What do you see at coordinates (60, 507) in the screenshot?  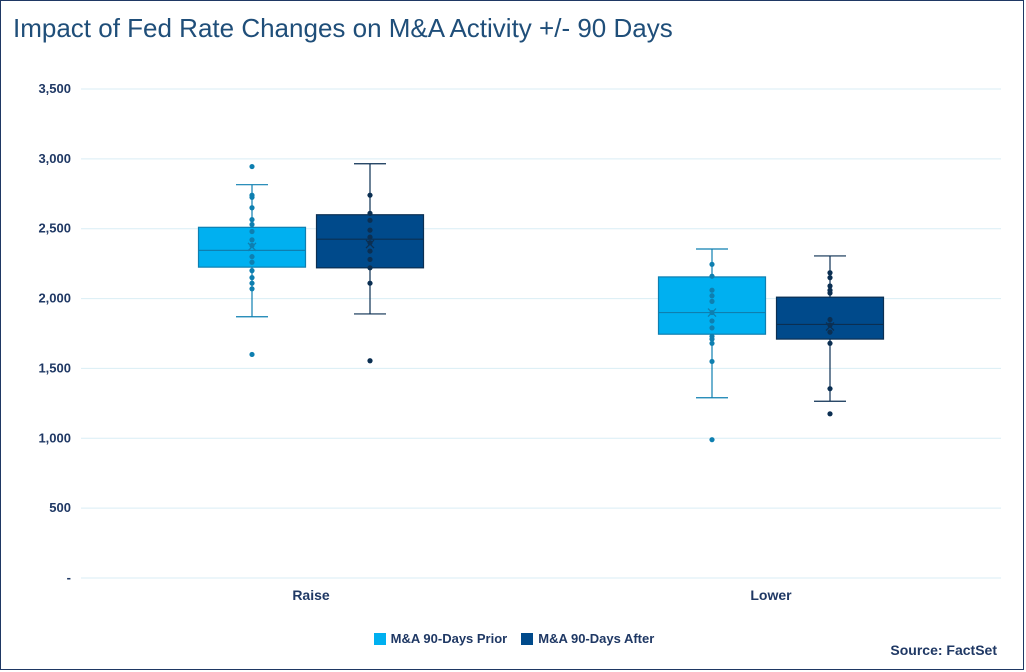 I see `y-tick-label-1: 500` at bounding box center [60, 507].